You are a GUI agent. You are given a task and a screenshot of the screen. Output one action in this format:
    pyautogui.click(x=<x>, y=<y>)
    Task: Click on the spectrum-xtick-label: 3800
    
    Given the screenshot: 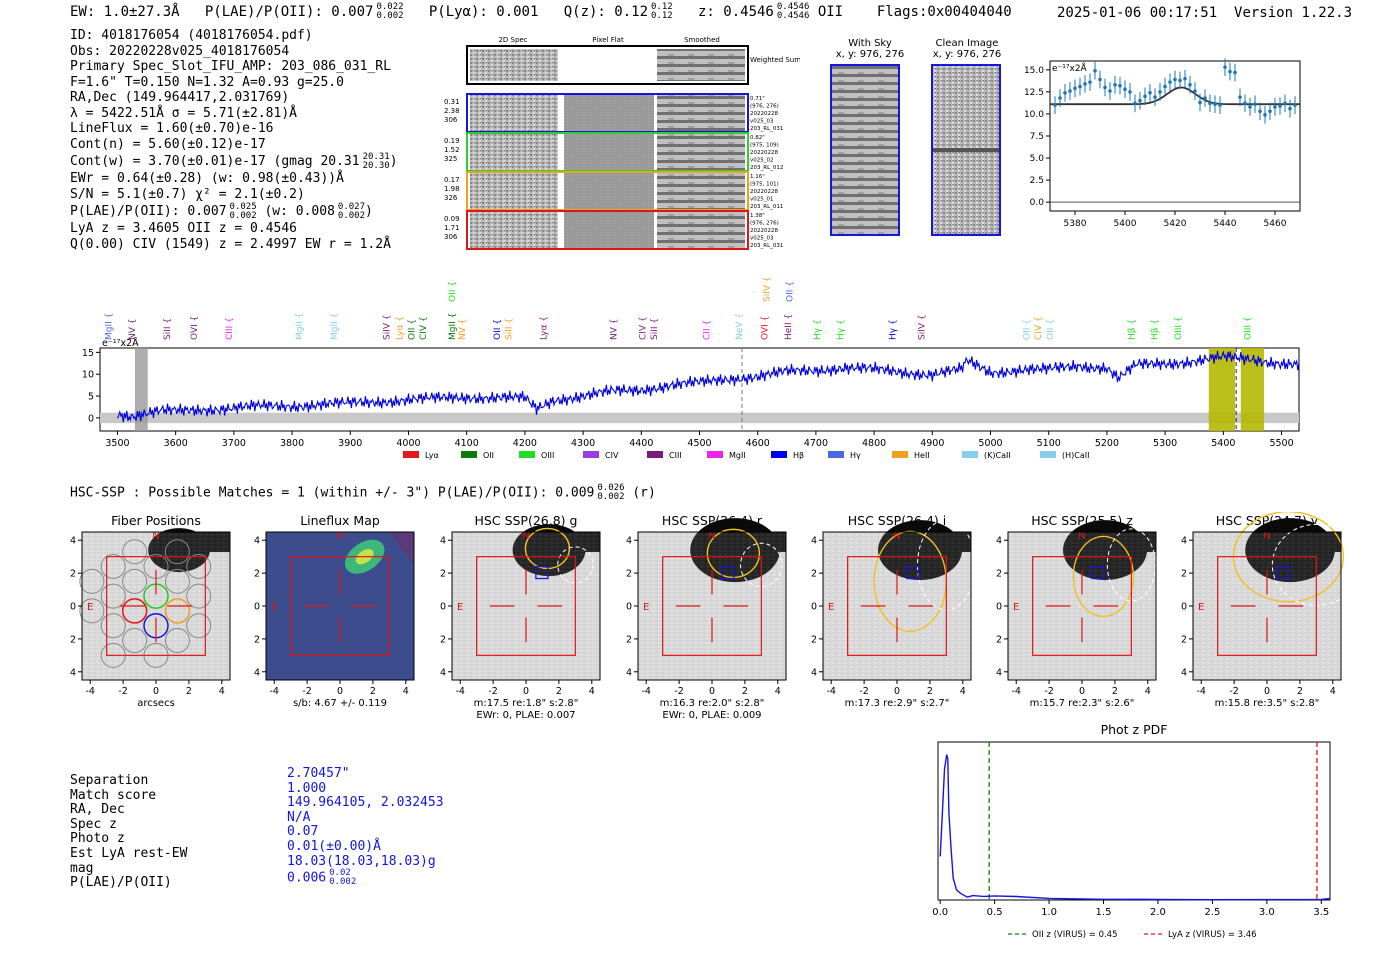 What is the action you would take?
    pyautogui.click(x=292, y=443)
    